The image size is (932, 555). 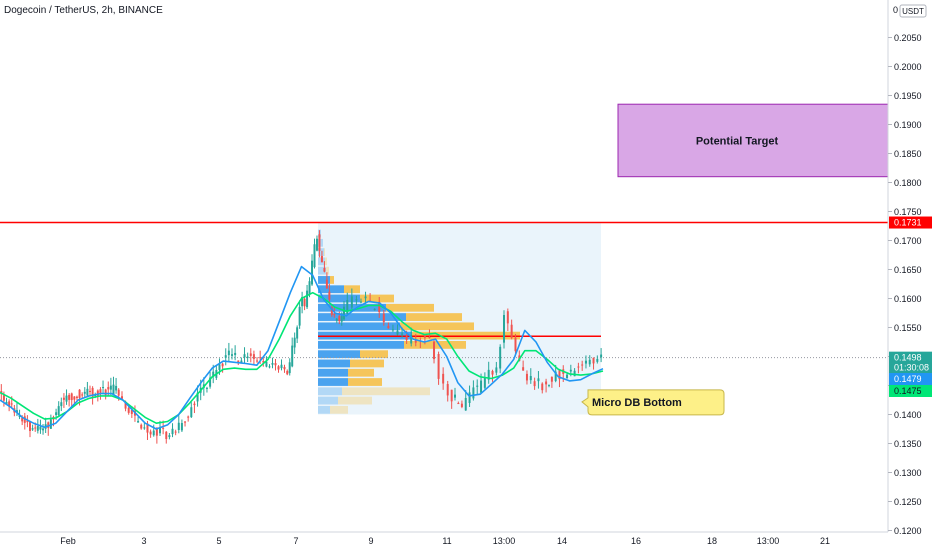 I want to click on resistance-price-label-bg, so click(x=910, y=222).